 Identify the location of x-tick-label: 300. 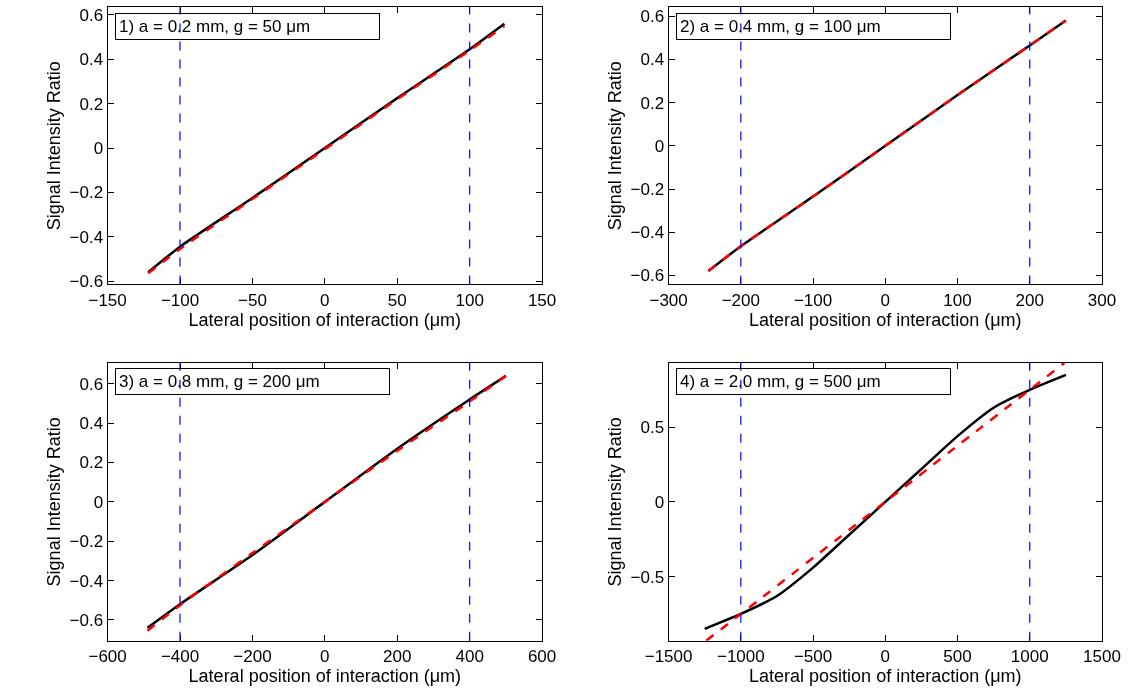
(1102, 300).